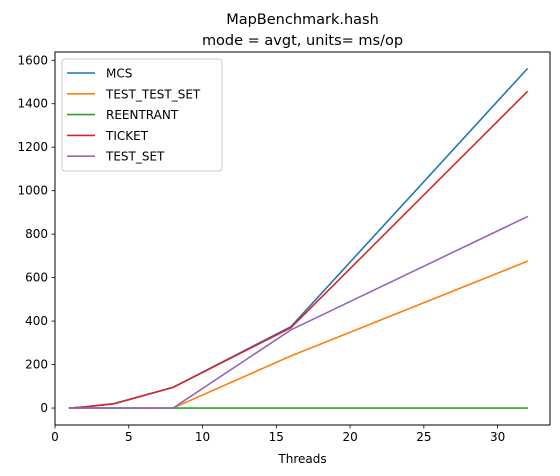  Describe the element at coordinates (44, 408) in the screenshot. I see `y-tick-label: 0` at that location.